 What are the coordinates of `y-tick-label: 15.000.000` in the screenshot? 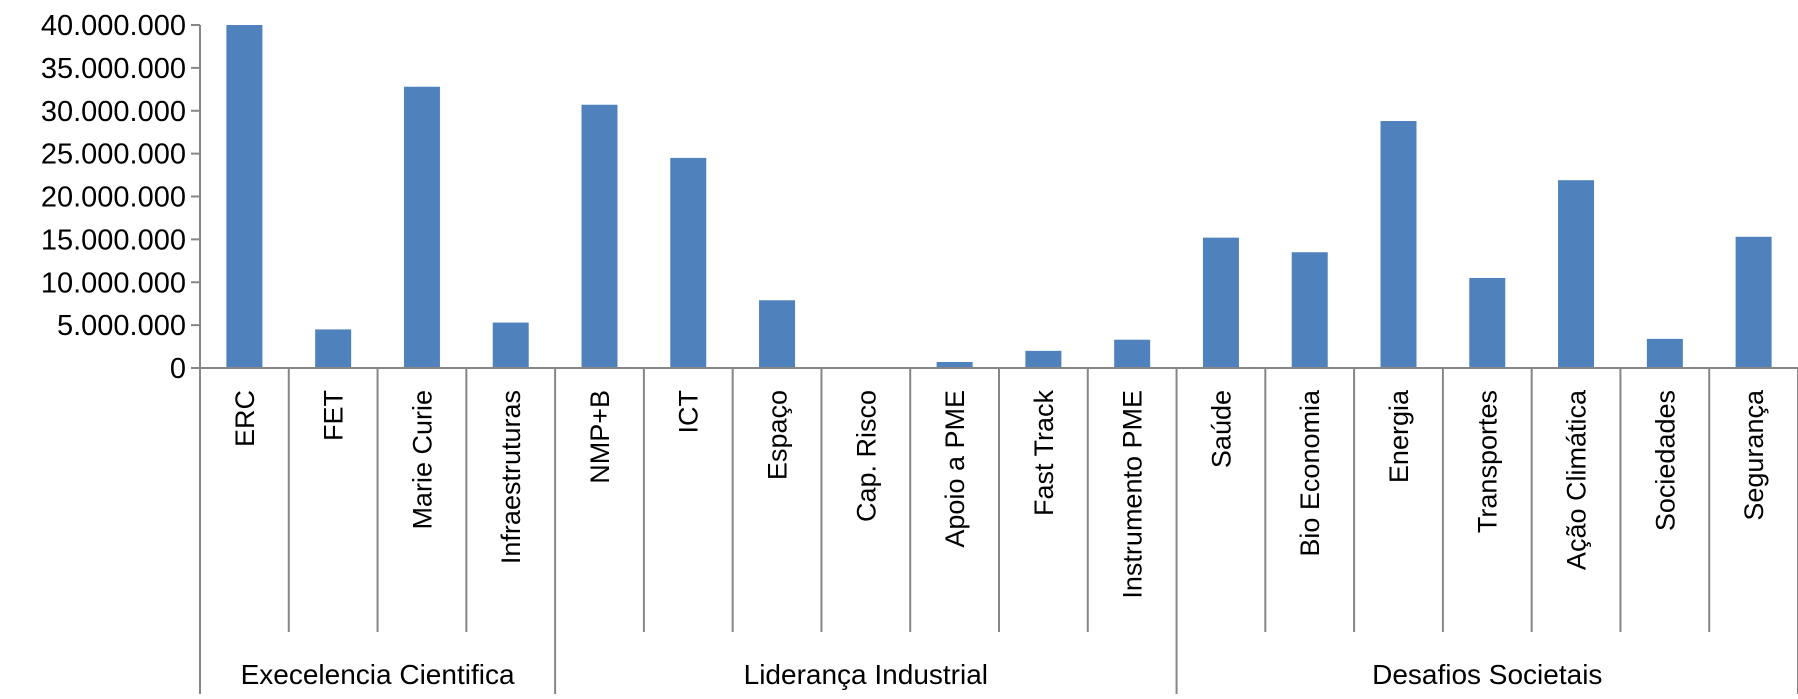 It's located at (113, 240).